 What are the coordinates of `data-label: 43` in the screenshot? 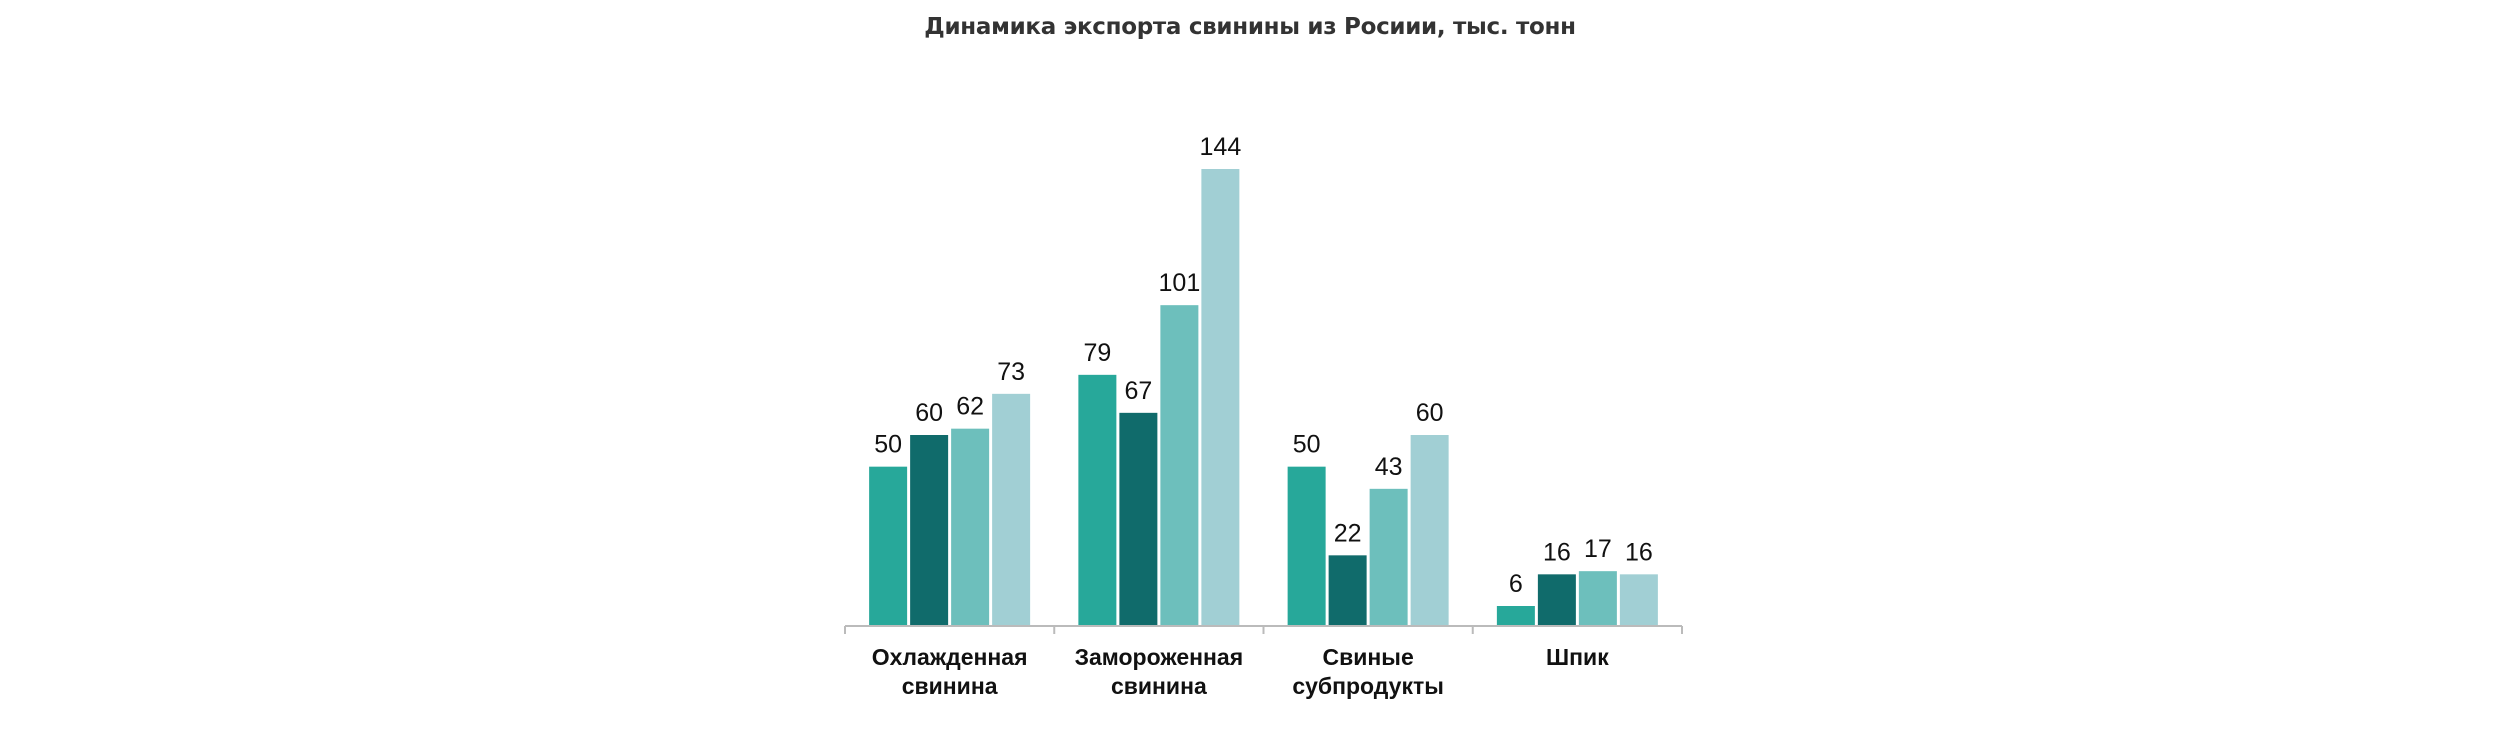 It's located at (1389, 467).